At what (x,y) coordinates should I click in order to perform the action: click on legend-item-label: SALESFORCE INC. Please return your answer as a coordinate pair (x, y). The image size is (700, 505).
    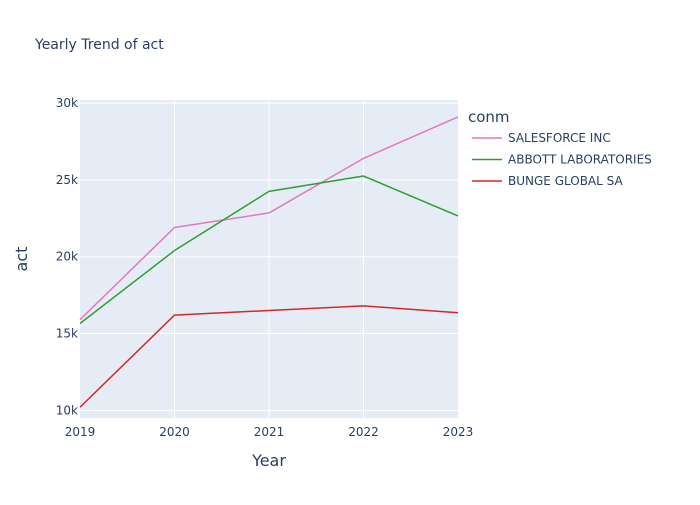
    Looking at the image, I should click on (559, 138).